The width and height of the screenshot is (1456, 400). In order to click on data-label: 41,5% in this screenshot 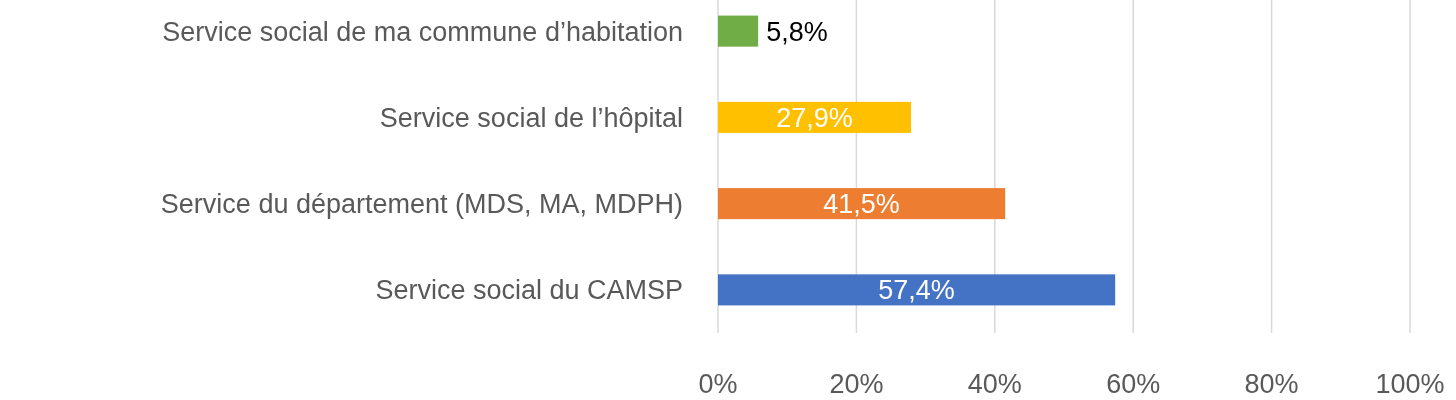, I will do `click(861, 204)`.